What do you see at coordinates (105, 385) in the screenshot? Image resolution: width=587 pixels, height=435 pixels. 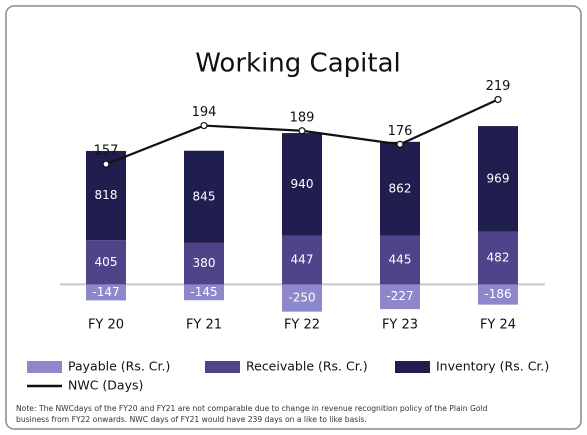 I see `legend-label: NWC (Days)` at bounding box center [105, 385].